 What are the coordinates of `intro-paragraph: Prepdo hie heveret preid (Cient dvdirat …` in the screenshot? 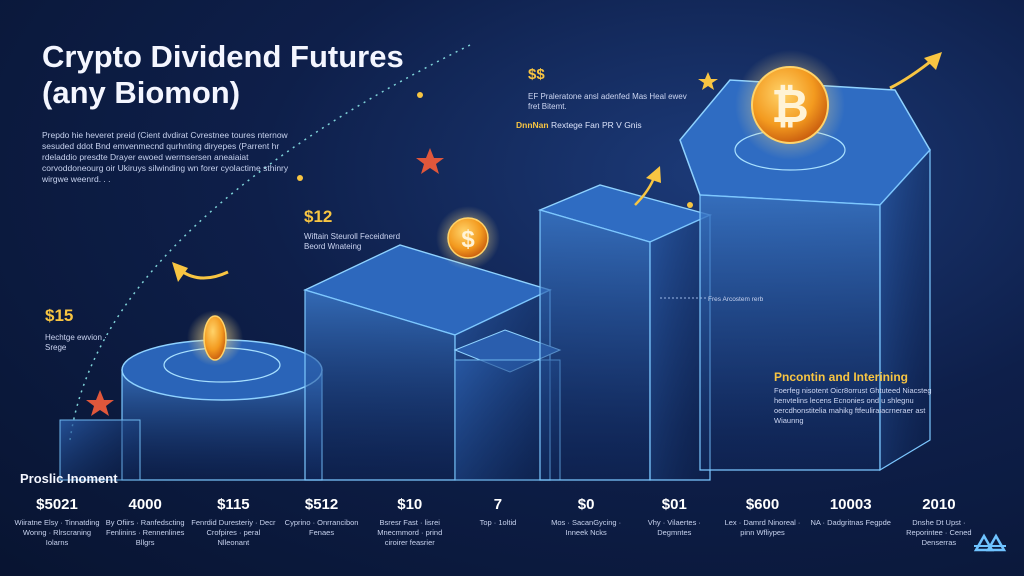 It's located at (165, 157).